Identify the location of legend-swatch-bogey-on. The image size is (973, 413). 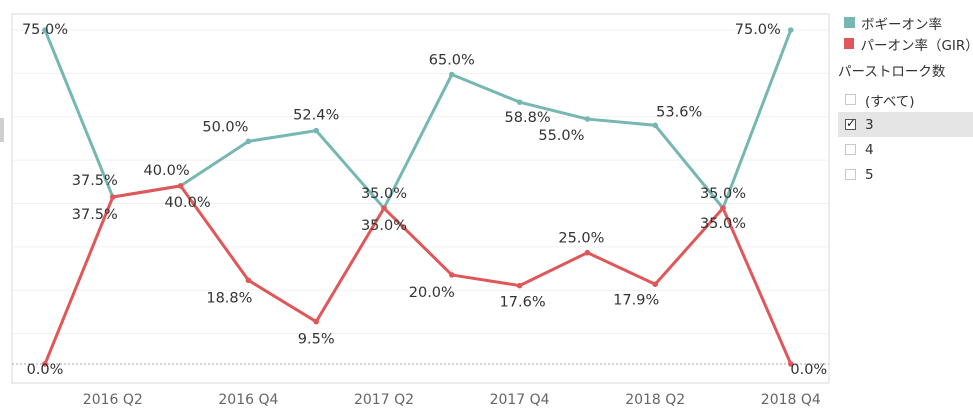
(849, 22).